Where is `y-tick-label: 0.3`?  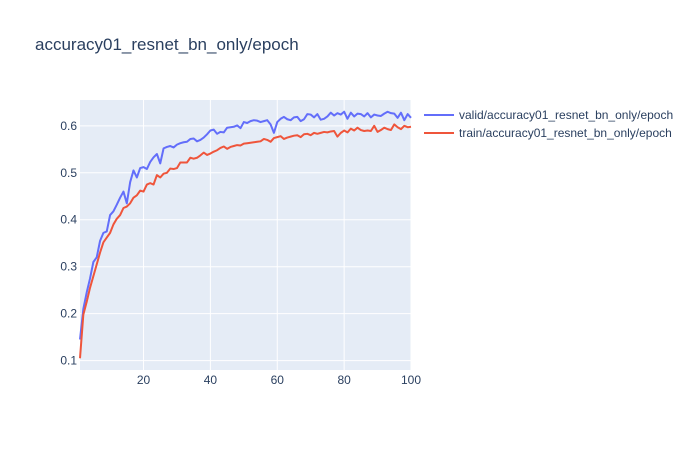
y-tick-label: 0.3 is located at coordinates (68, 267).